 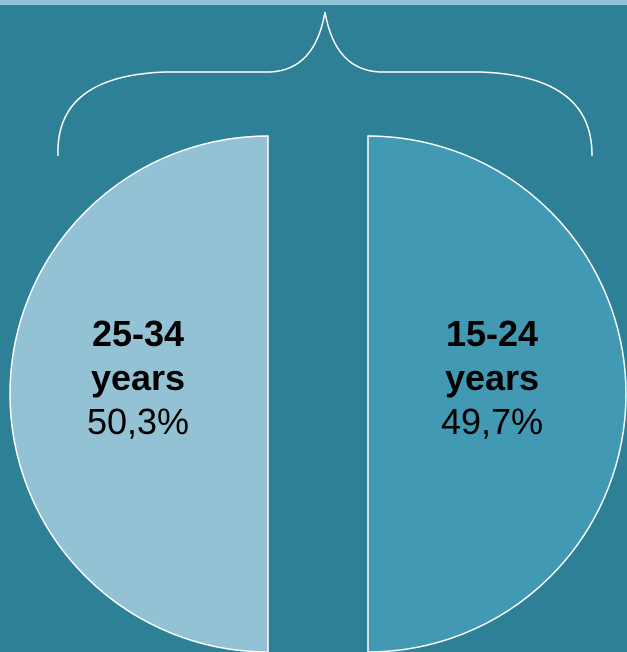 What do you see at coordinates (313, 2) in the screenshot?
I see `top-rule` at bounding box center [313, 2].